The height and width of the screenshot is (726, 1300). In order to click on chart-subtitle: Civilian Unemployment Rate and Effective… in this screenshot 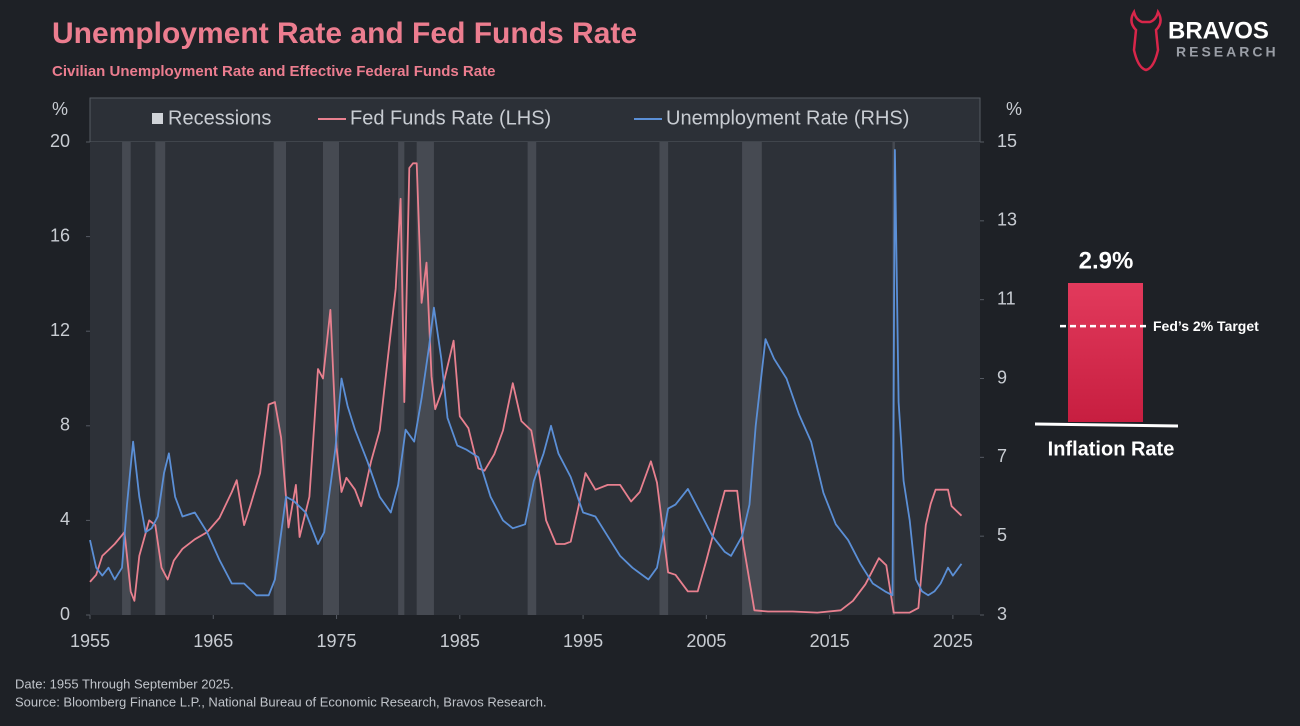, I will do `click(273, 71)`.